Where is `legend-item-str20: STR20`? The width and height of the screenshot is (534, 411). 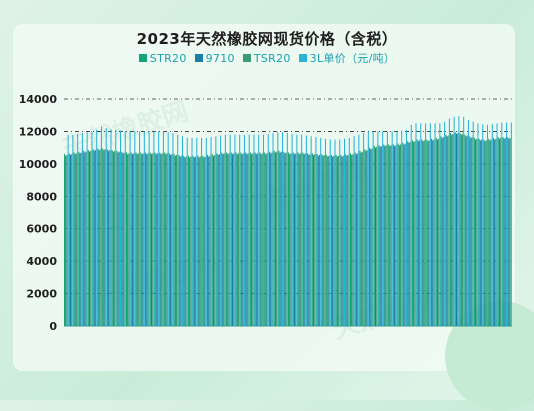 legend-item-str20: STR20 is located at coordinates (162, 58).